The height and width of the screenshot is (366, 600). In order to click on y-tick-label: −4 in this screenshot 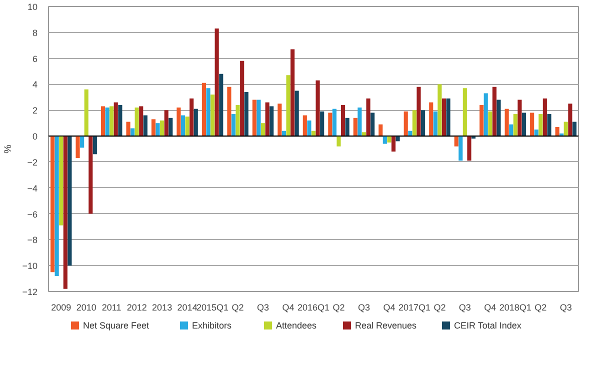, I will do `click(32, 188)`.